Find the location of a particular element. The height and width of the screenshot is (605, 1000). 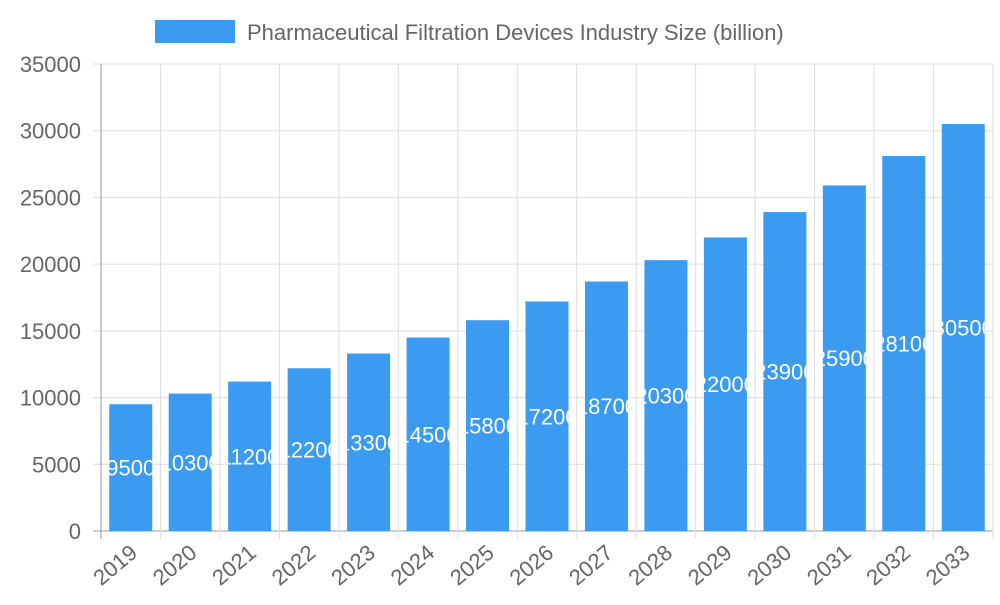

x-tick-label: 2020 is located at coordinates (175, 565).